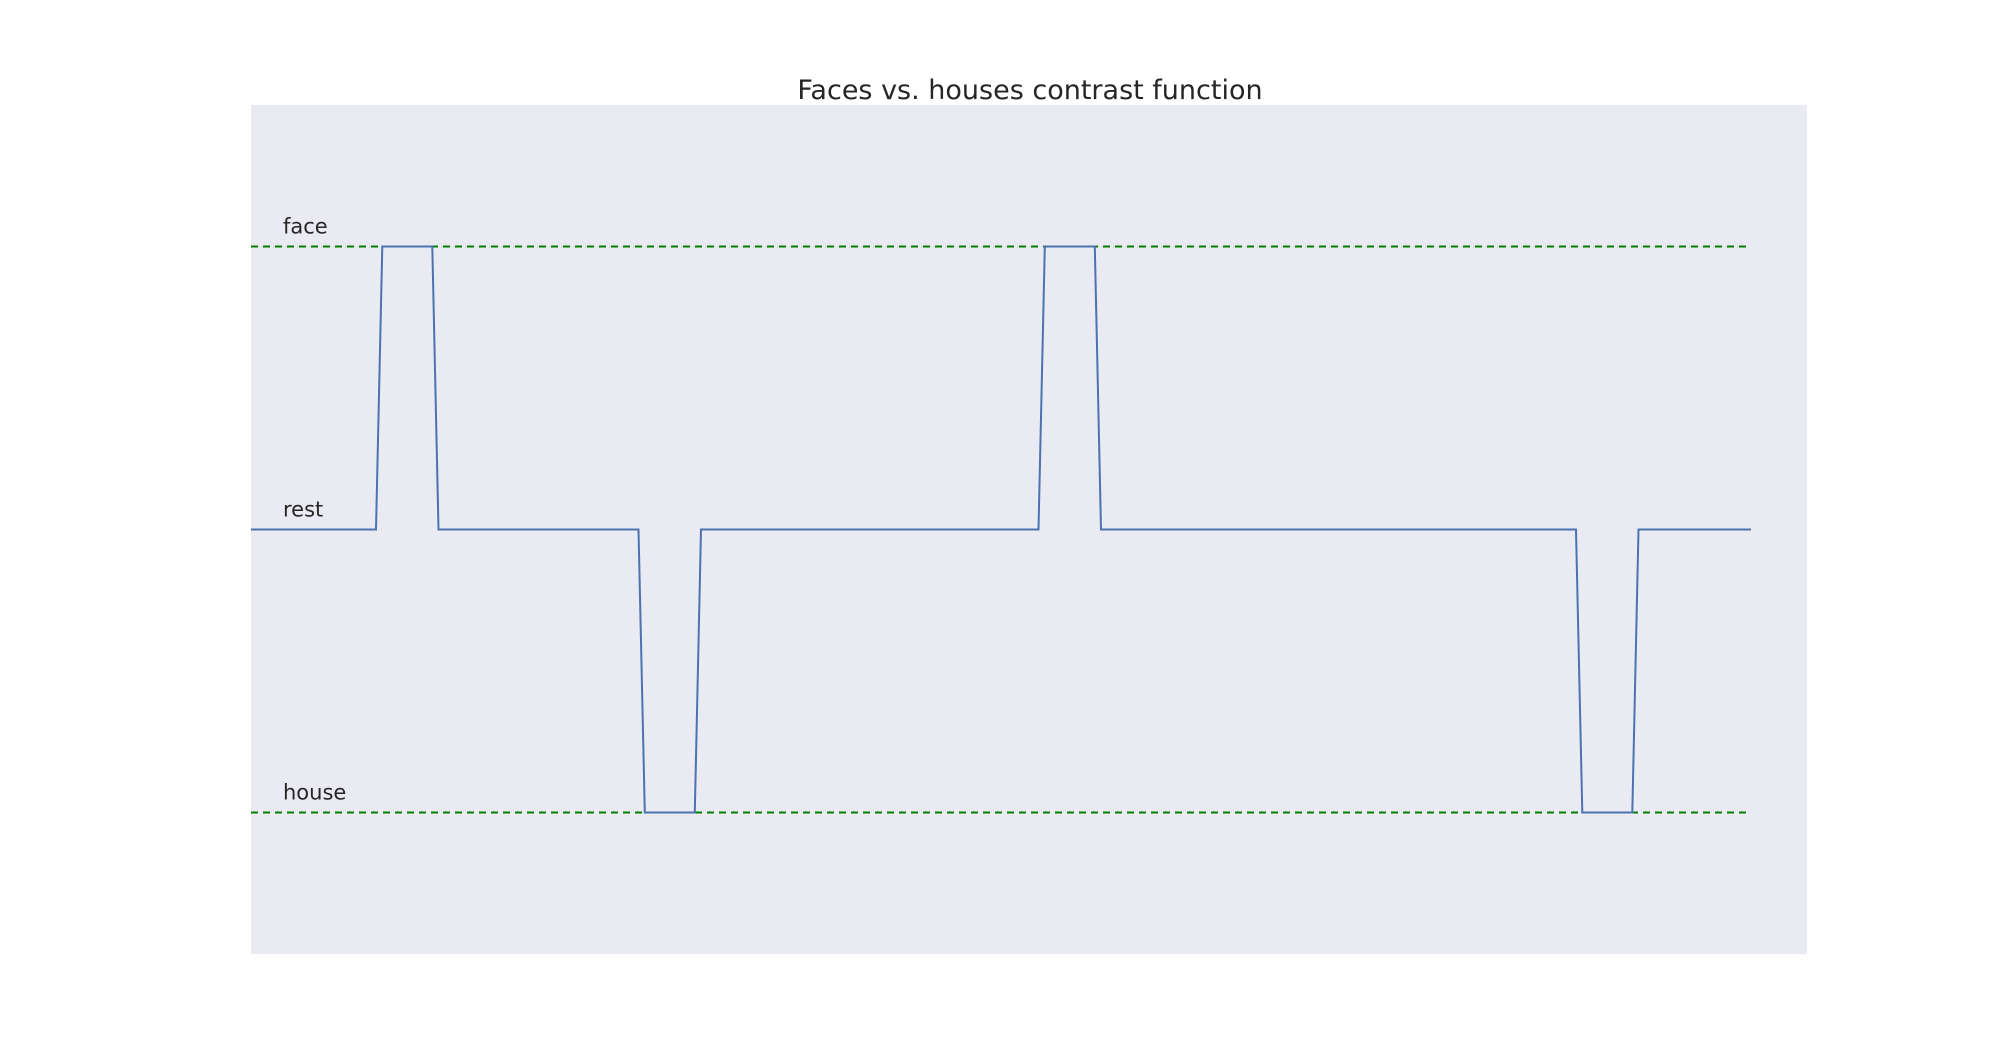 The width and height of the screenshot is (2000, 1058). Describe the element at coordinates (303, 510) in the screenshot. I see `level-label-rest: rest` at that location.